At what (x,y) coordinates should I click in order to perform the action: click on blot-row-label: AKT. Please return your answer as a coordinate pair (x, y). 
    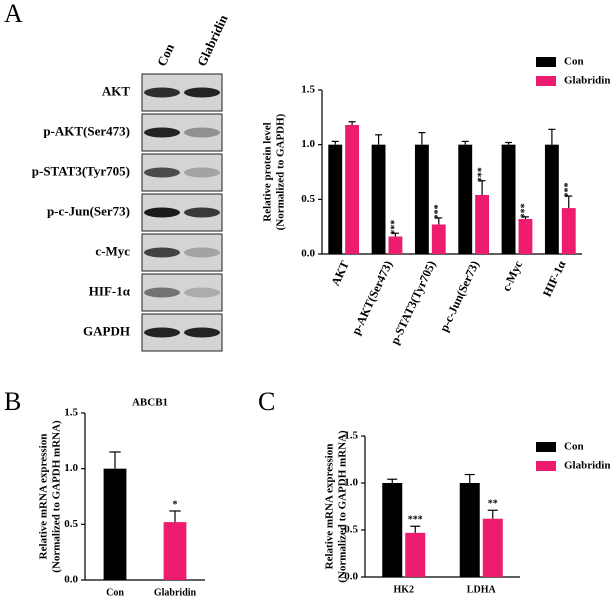
    Looking at the image, I should click on (116, 90).